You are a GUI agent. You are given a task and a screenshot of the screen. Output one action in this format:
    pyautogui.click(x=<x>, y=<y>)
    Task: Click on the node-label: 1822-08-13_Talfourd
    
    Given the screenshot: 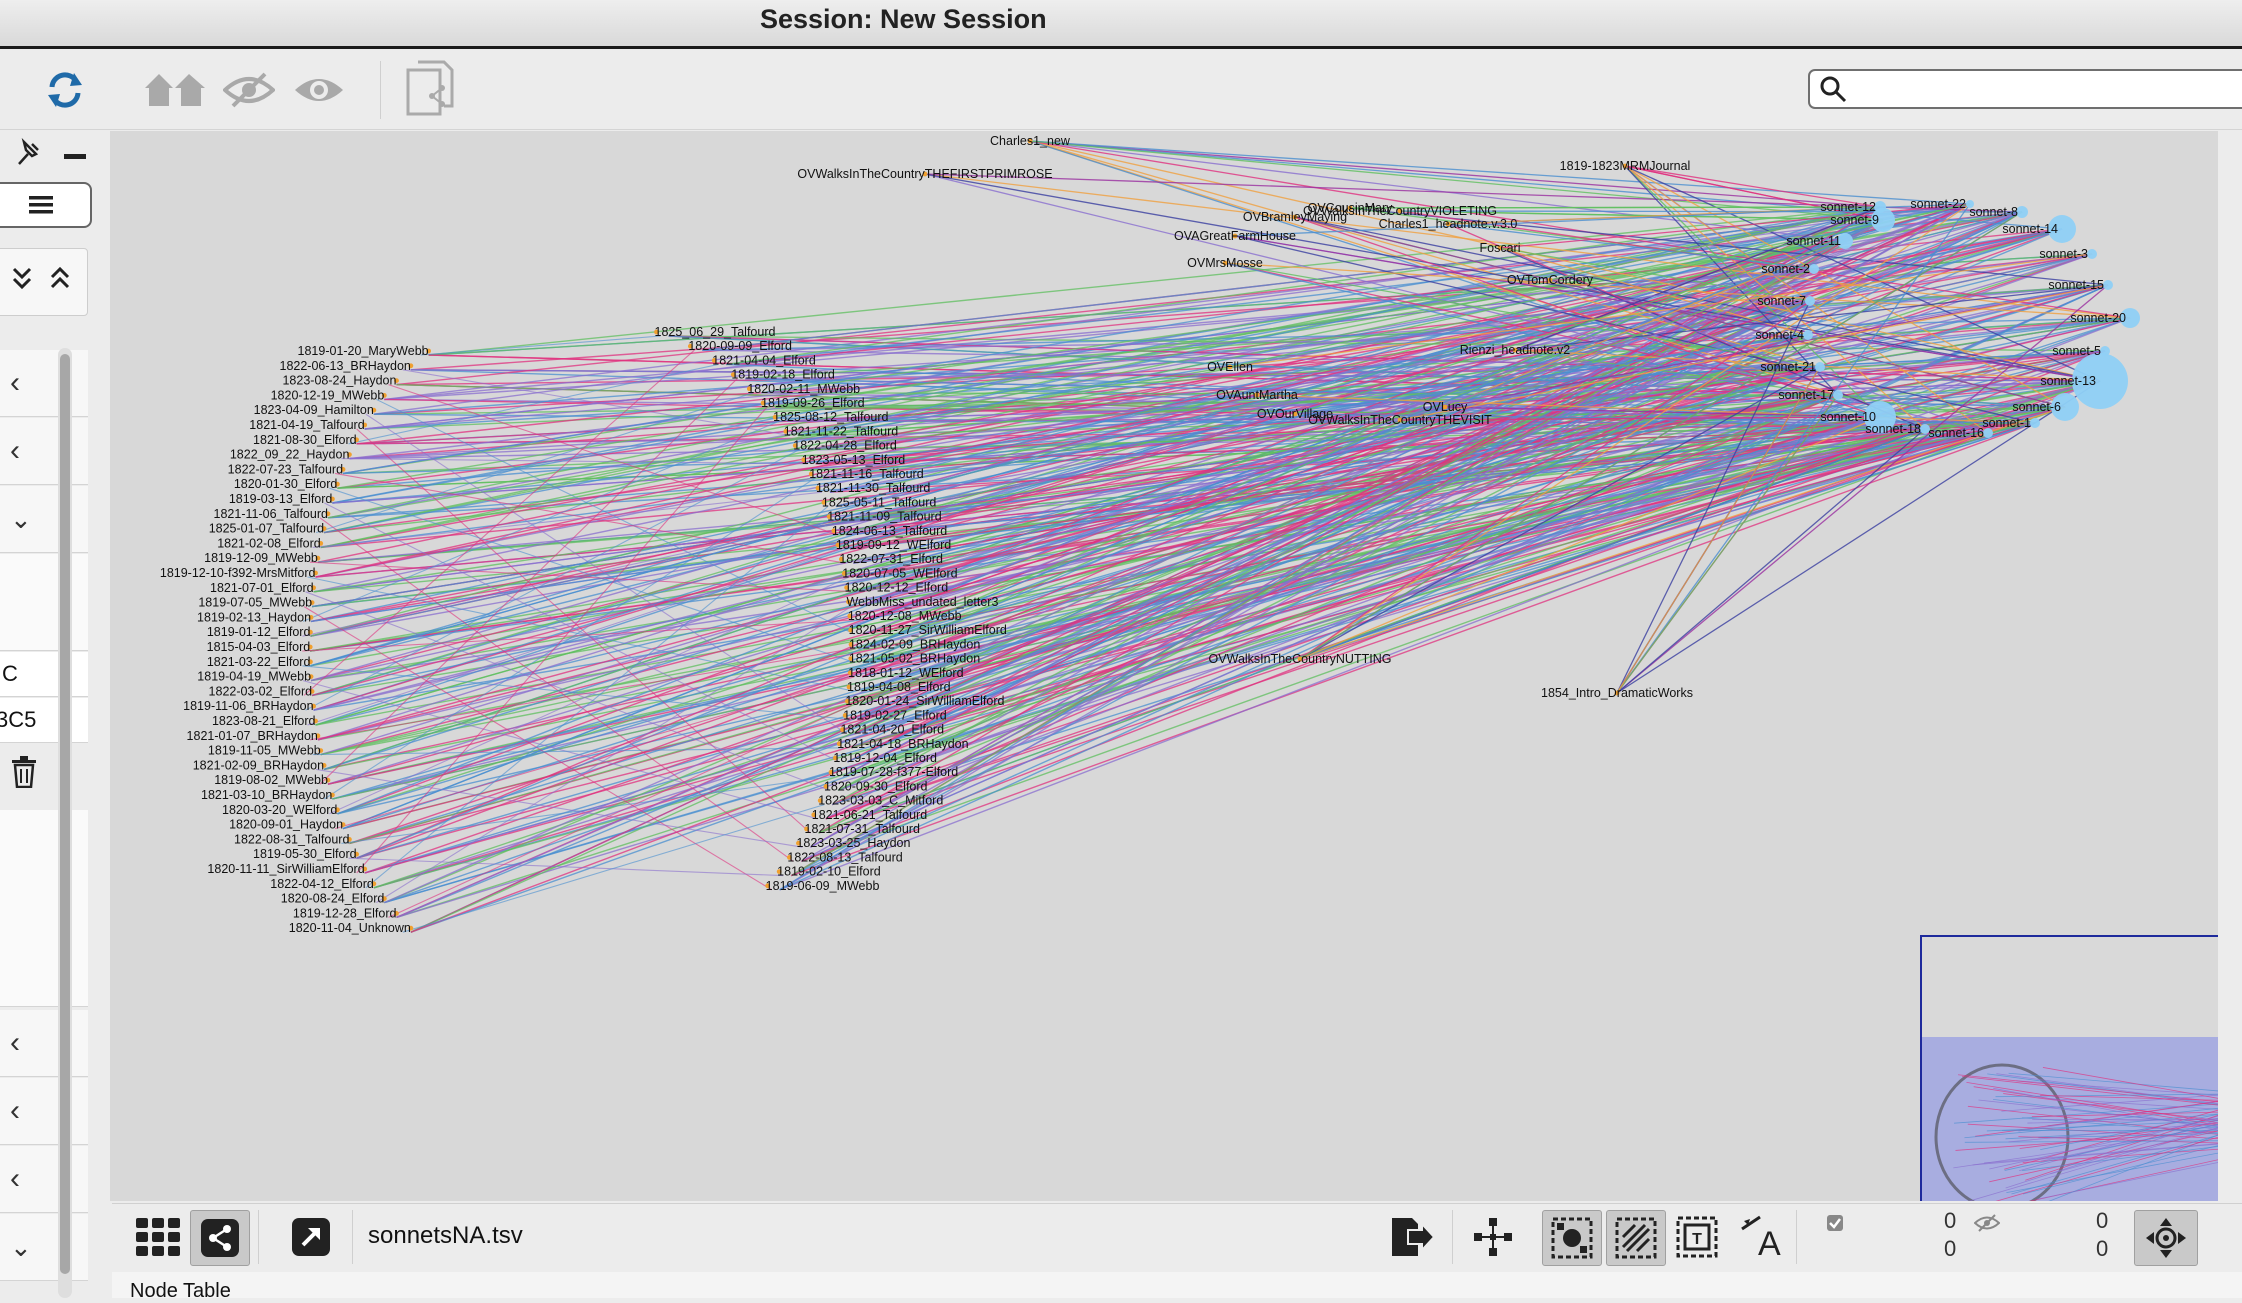 What is the action you would take?
    pyautogui.click(x=844, y=857)
    